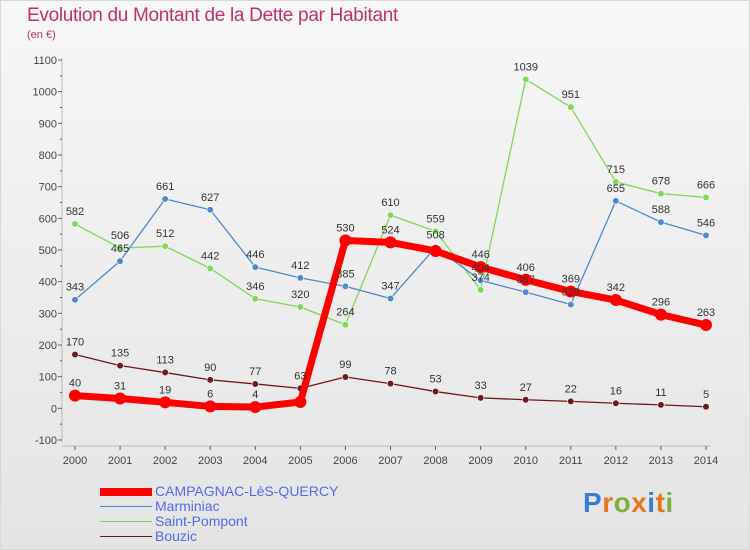  What do you see at coordinates (616, 189) in the screenshot?
I see `data-label-marminiac: 655` at bounding box center [616, 189].